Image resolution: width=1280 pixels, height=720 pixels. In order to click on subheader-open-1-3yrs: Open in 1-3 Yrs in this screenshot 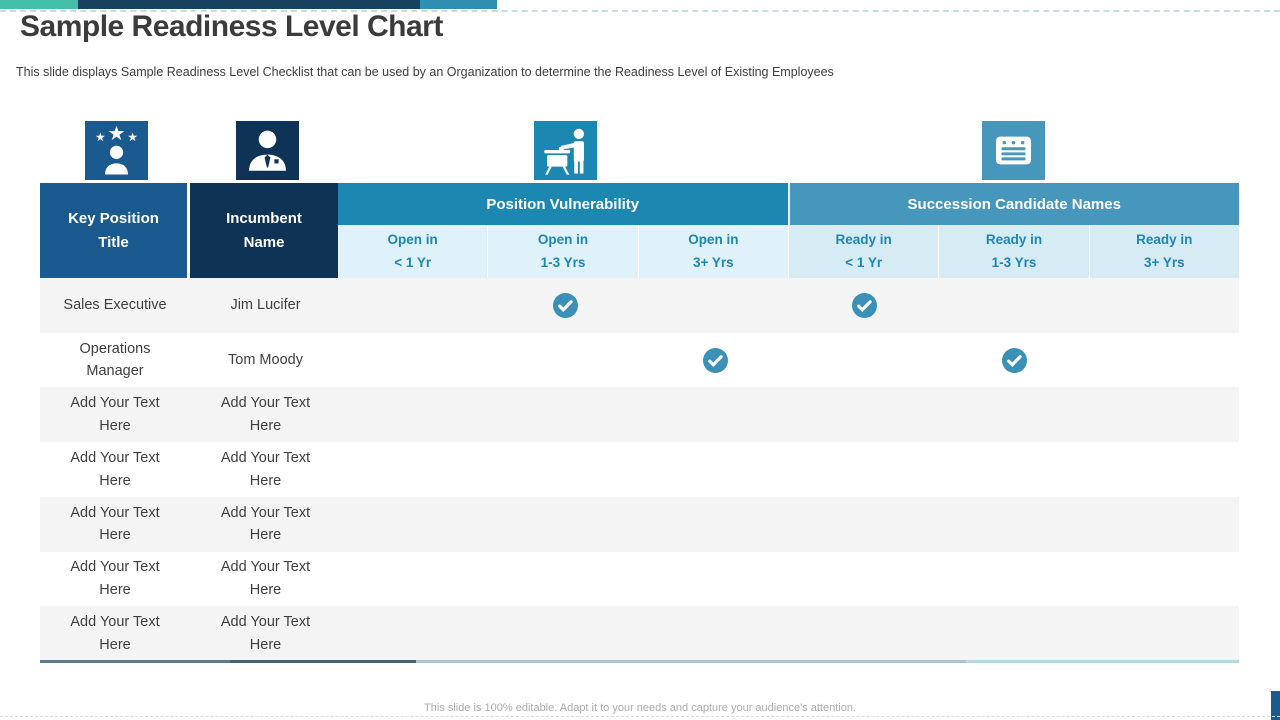, I will do `click(563, 251)`.